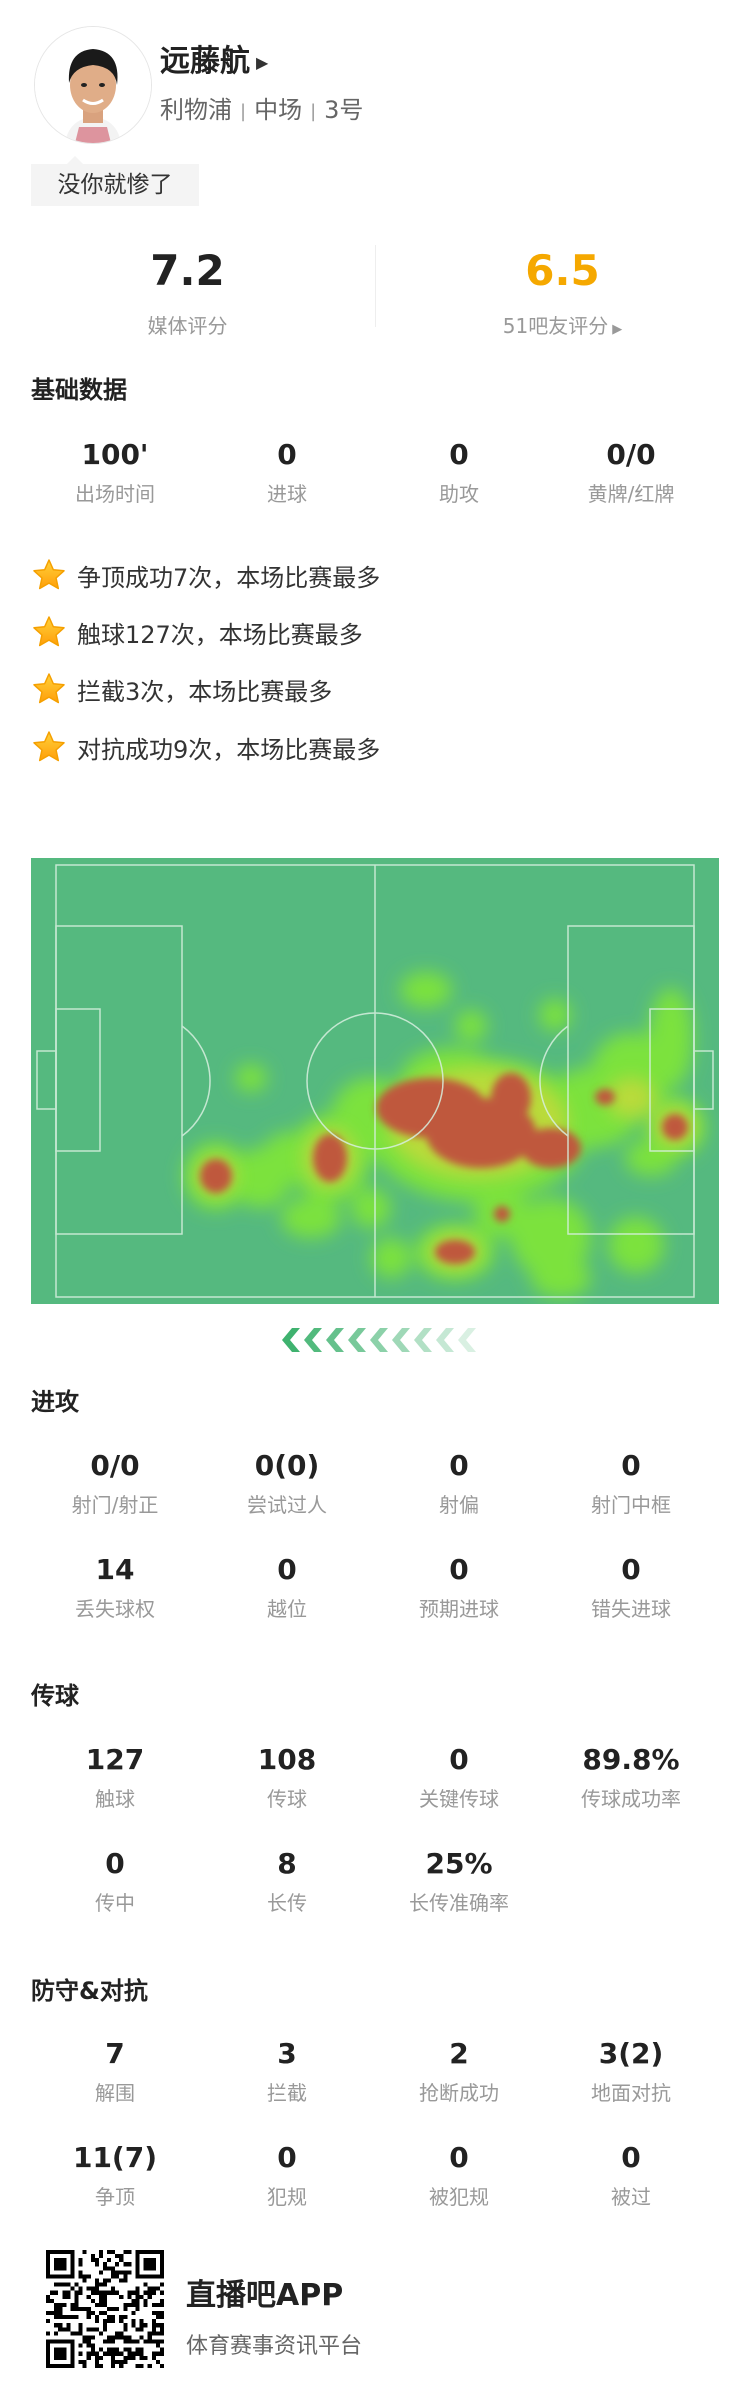 This screenshot has height=2395, width=750. Describe the element at coordinates (89, 1991) in the screenshot. I see `section-title-defense: 防守&对抗` at that location.